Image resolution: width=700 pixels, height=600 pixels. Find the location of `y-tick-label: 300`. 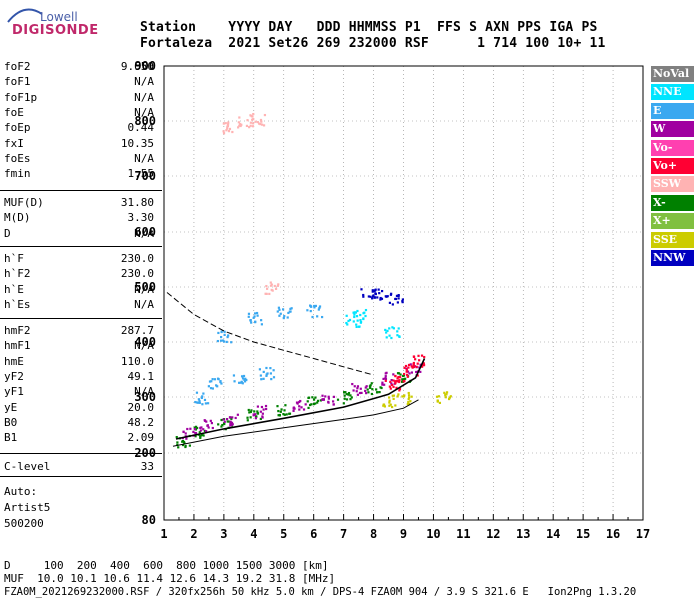

y-tick-label: 300 is located at coordinates (145, 397).